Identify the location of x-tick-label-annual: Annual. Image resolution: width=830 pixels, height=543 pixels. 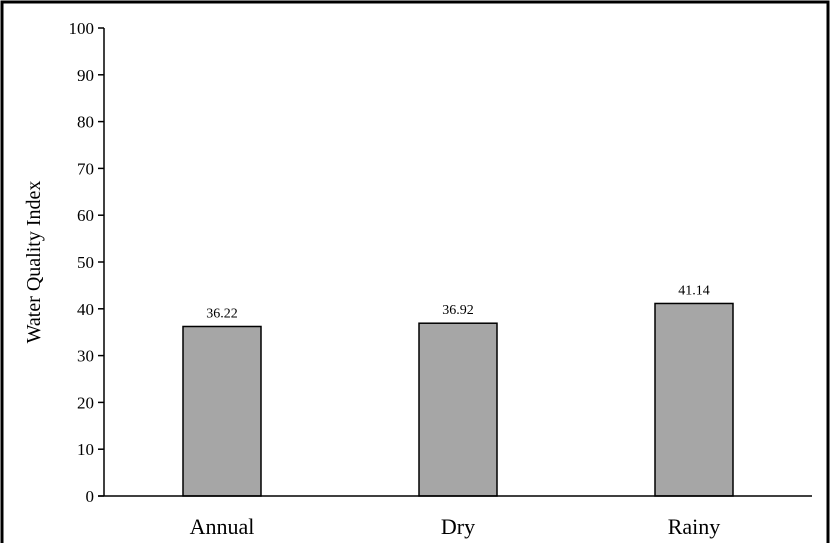
(222, 526).